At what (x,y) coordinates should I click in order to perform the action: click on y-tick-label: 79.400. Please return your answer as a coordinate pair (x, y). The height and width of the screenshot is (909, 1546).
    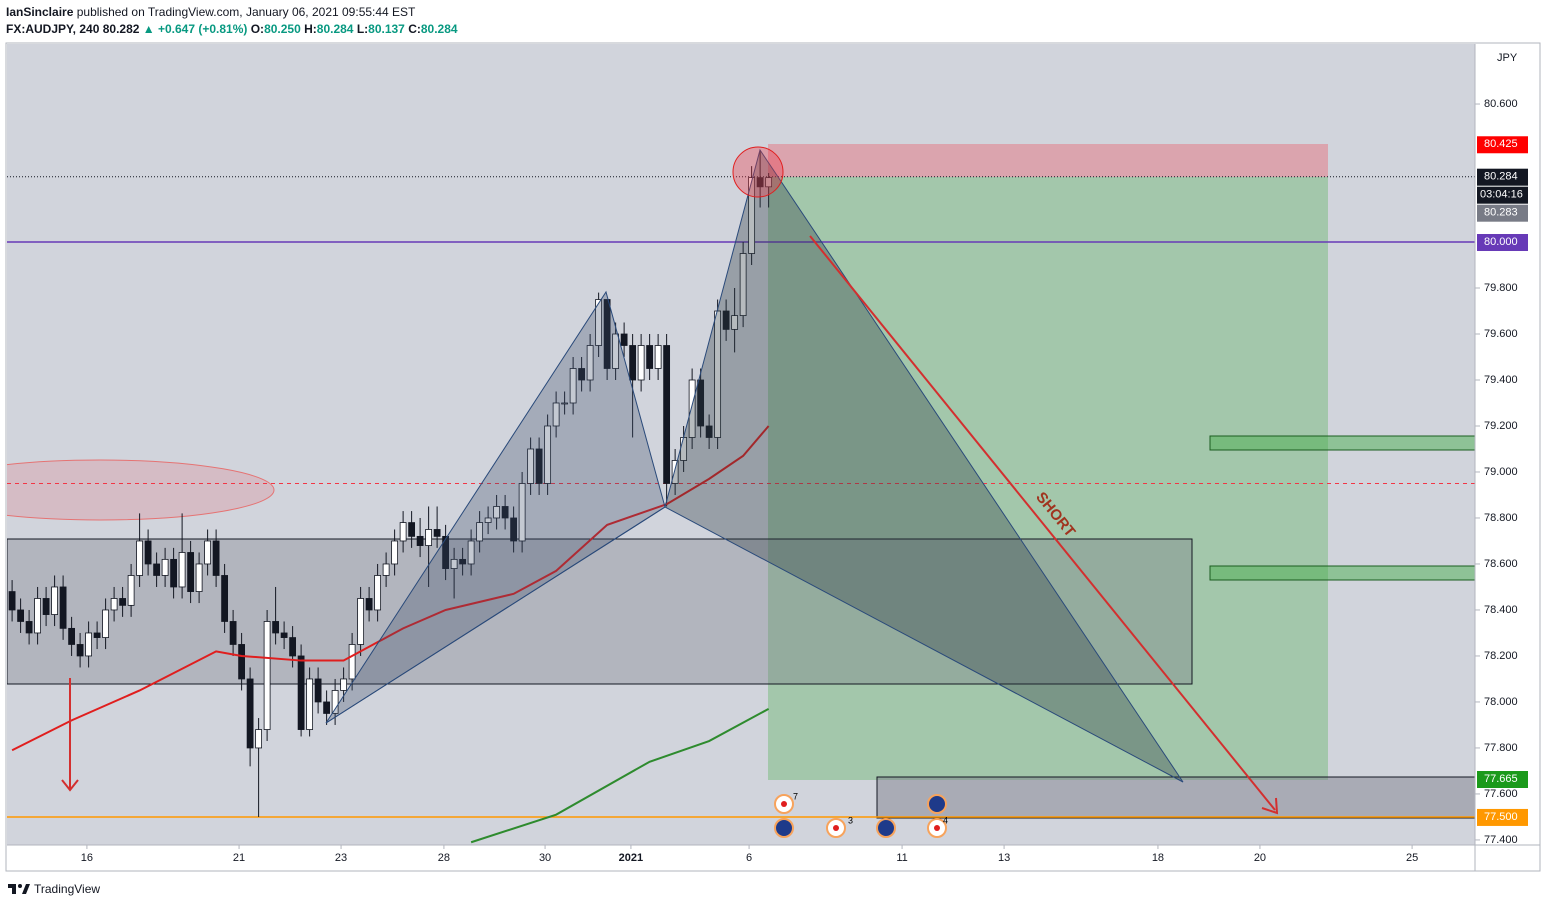
    Looking at the image, I should click on (1501, 380).